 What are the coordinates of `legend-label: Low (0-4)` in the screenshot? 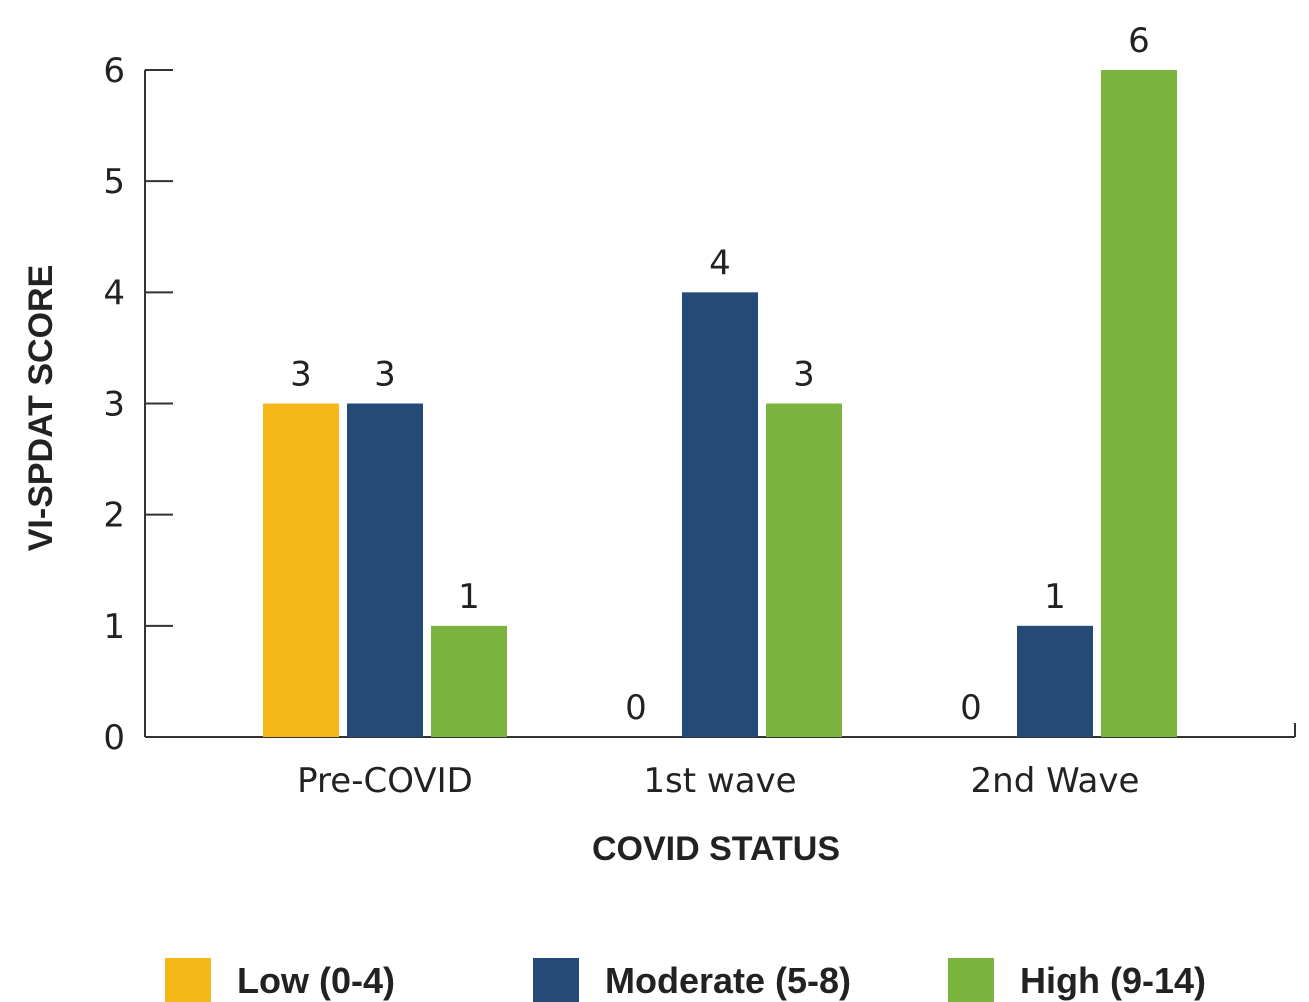 It's located at (316, 980).